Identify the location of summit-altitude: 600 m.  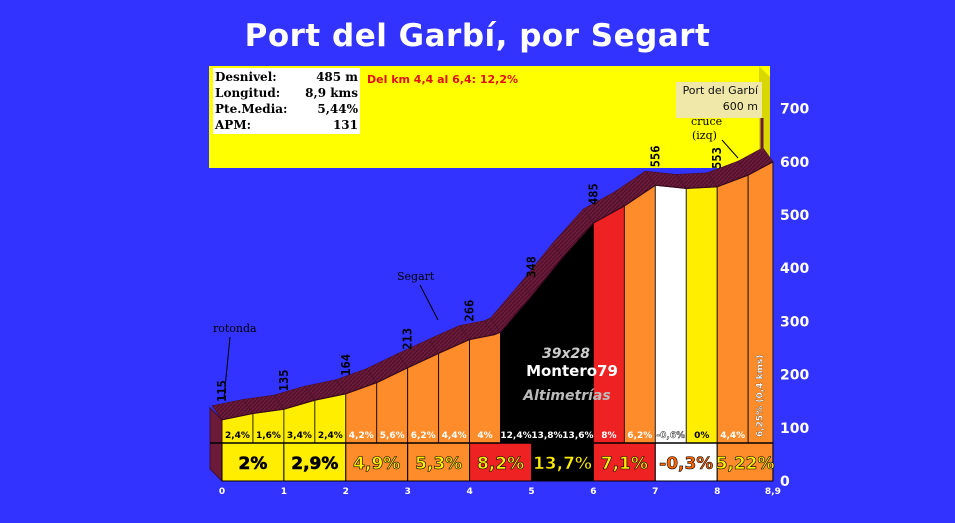
(740, 106).